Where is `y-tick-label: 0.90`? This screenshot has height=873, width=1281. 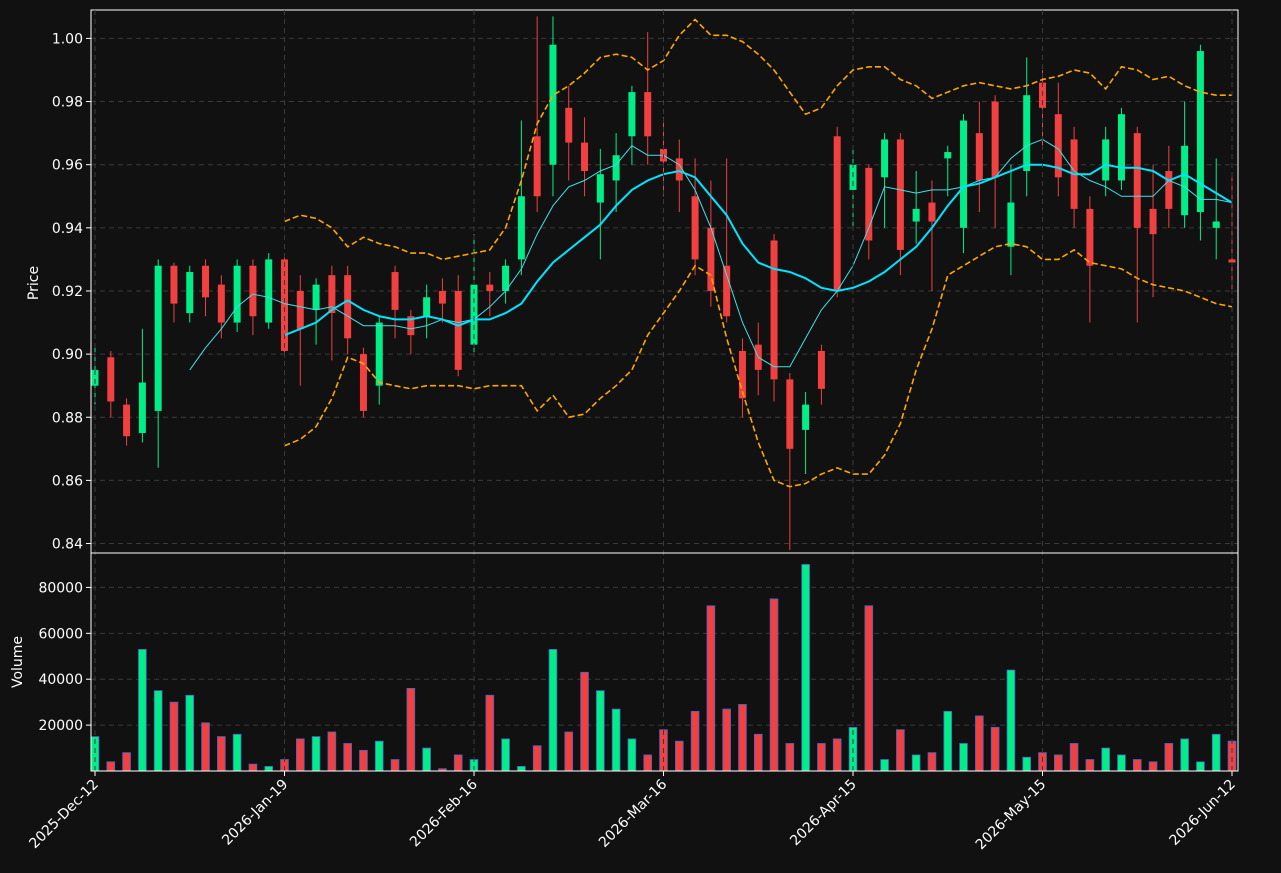
y-tick-label: 0.90 is located at coordinates (67, 355).